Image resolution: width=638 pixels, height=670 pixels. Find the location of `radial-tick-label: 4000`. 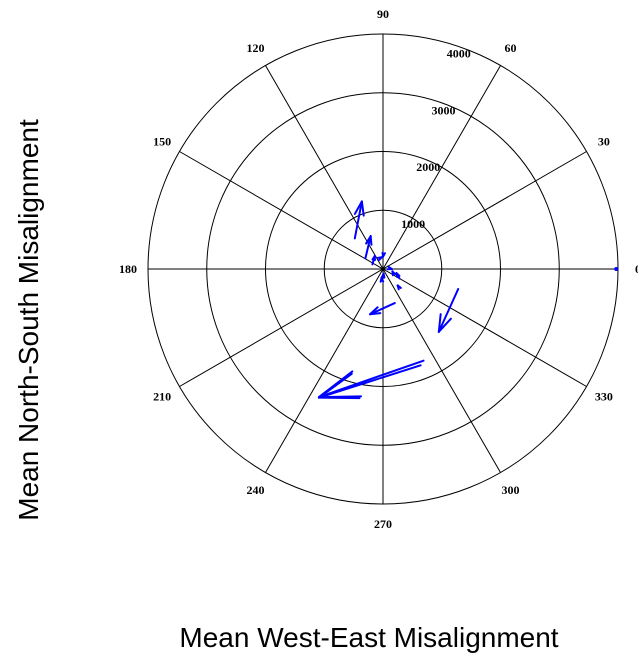

radial-tick-label: 4000 is located at coordinates (459, 54).